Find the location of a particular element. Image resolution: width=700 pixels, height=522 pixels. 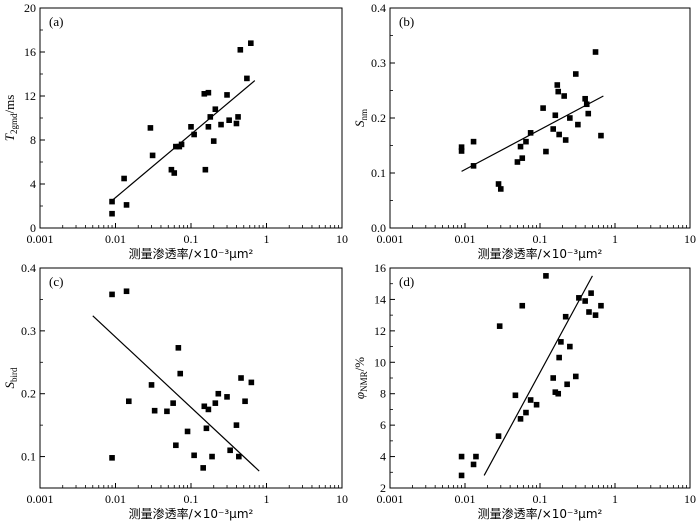

y-tick-label: 10 is located at coordinates (380, 362).